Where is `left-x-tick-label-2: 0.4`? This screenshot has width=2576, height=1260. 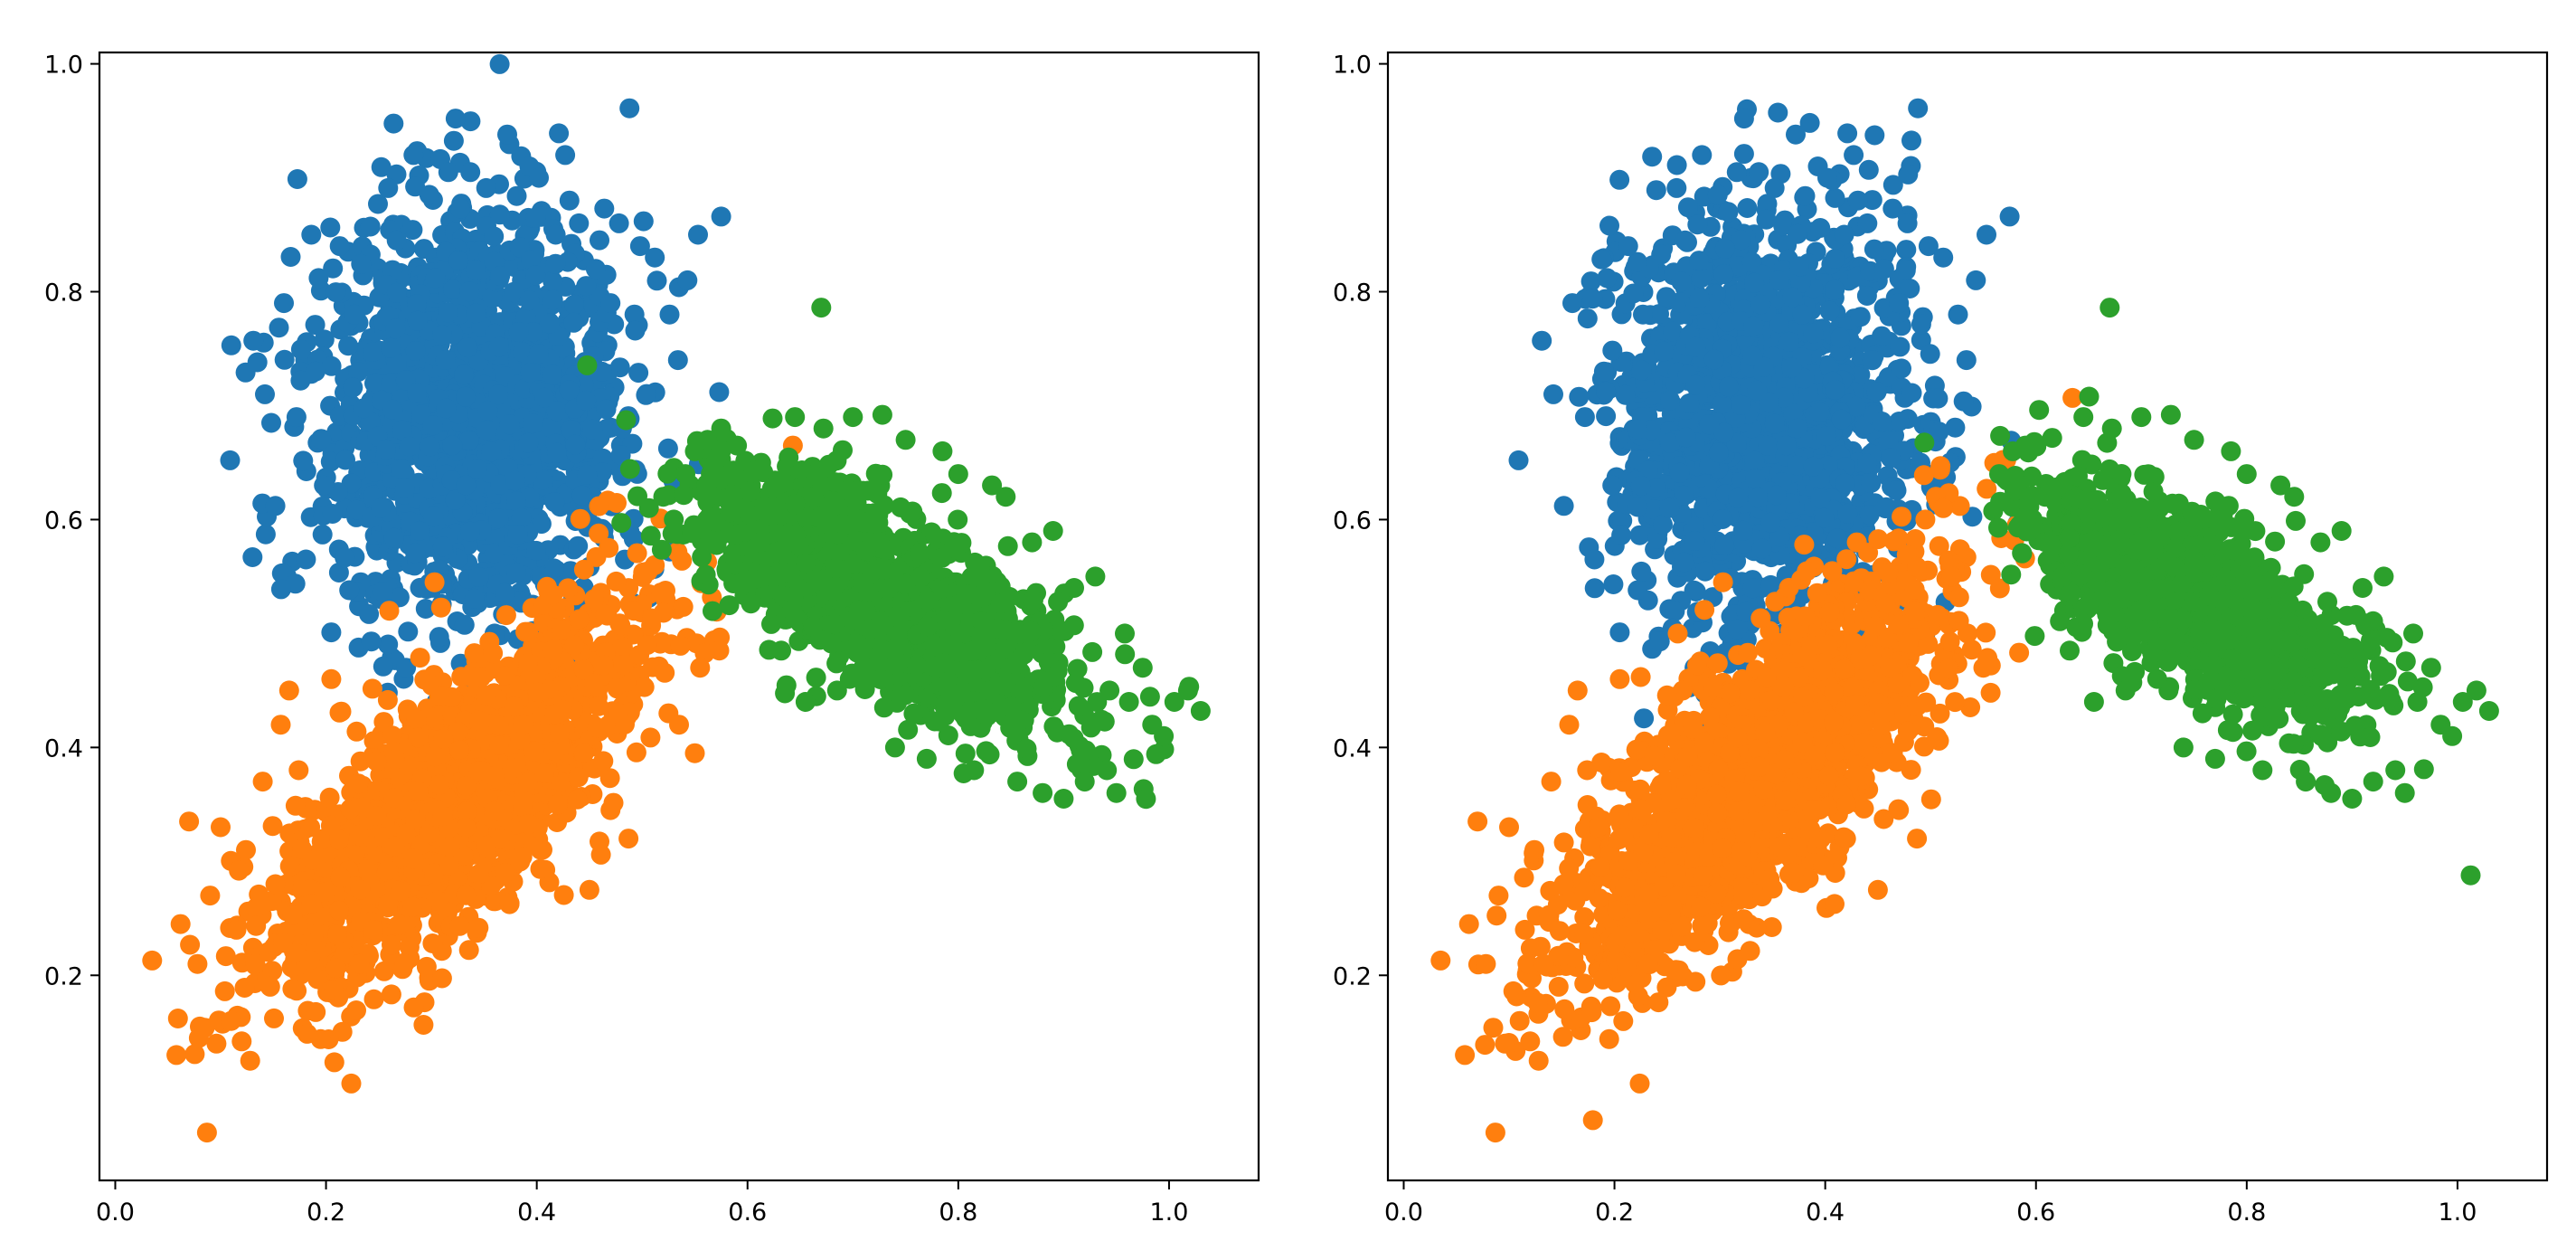 left-x-tick-label-2: 0.4 is located at coordinates (536, 1212).